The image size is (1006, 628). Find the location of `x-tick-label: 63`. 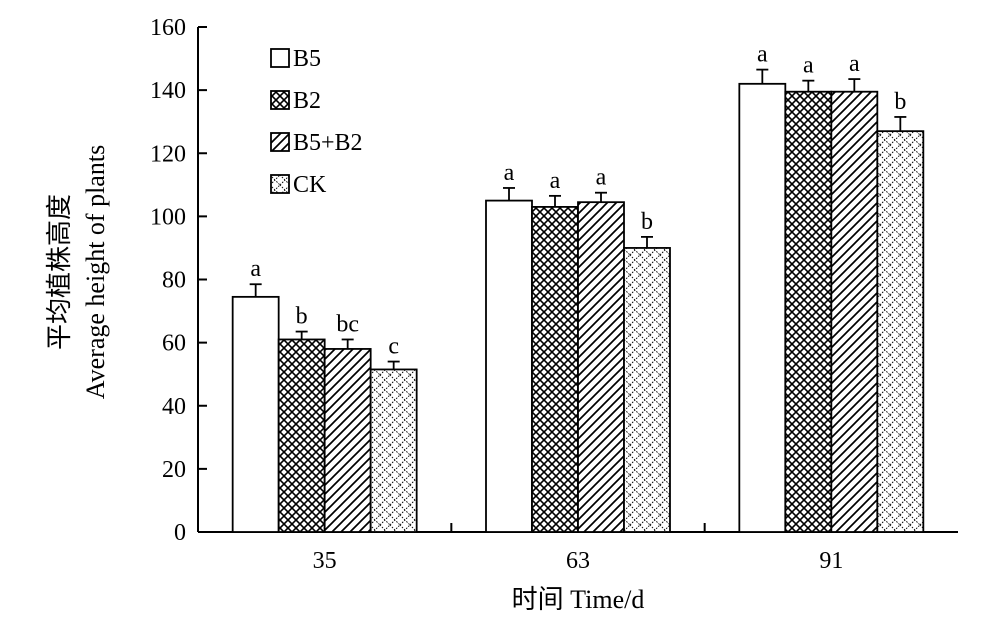

x-tick-label: 63 is located at coordinates (578, 561).